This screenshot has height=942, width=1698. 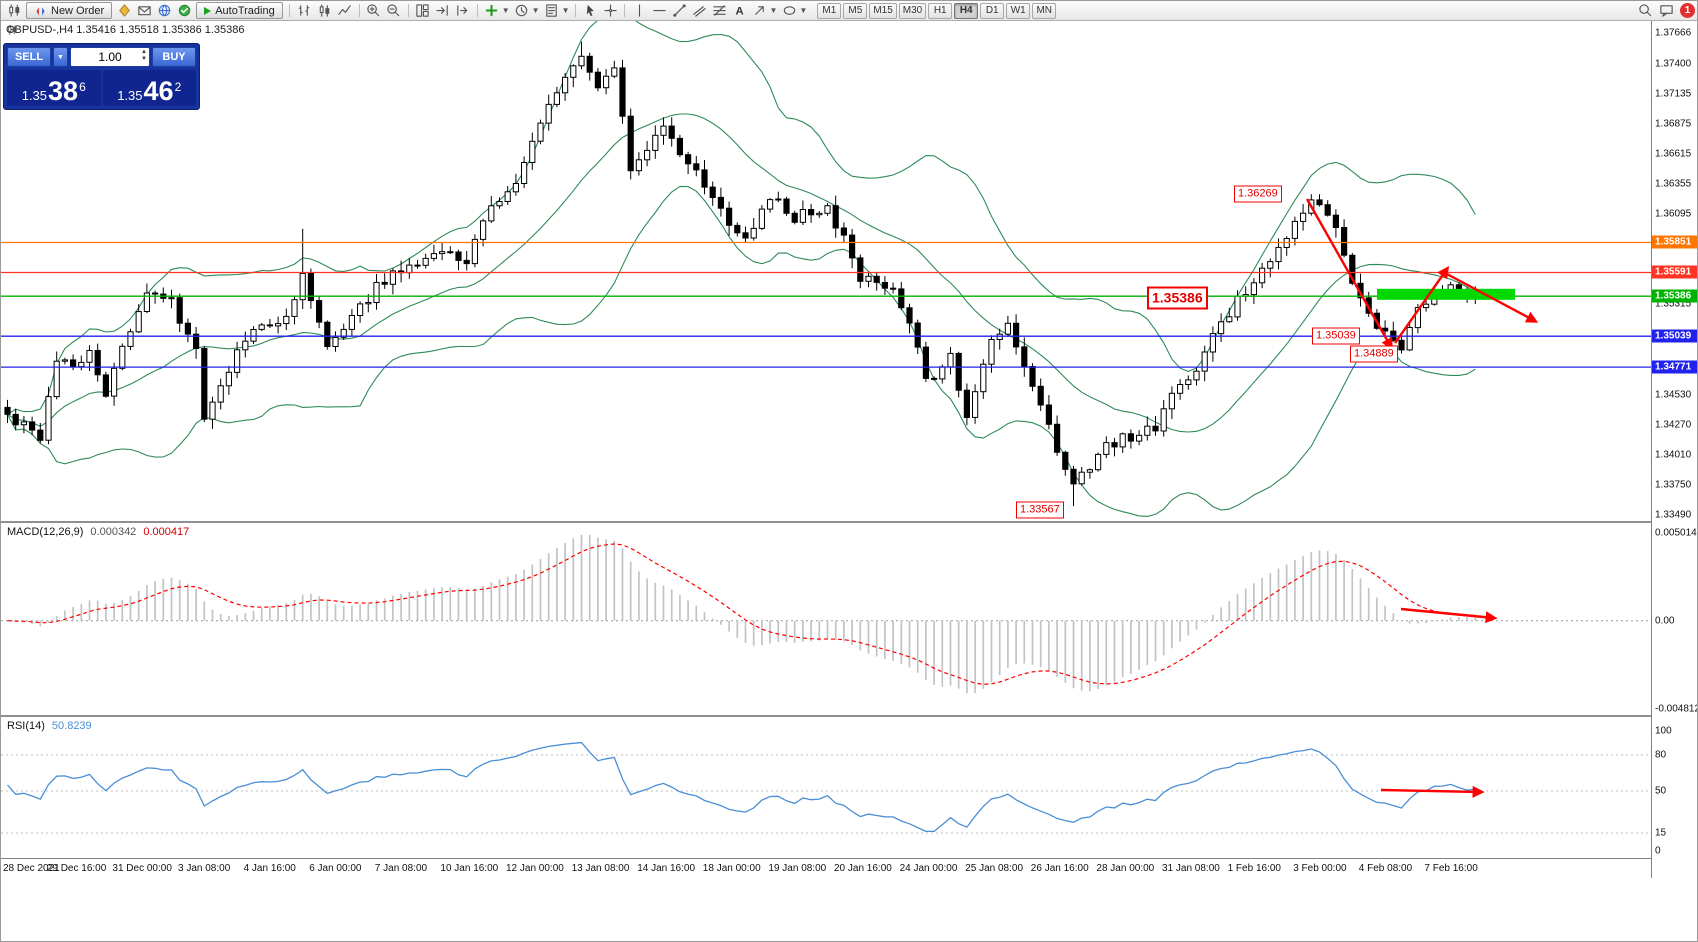 I want to click on volume-spinner: ▲ ▼, so click(x=144, y=56).